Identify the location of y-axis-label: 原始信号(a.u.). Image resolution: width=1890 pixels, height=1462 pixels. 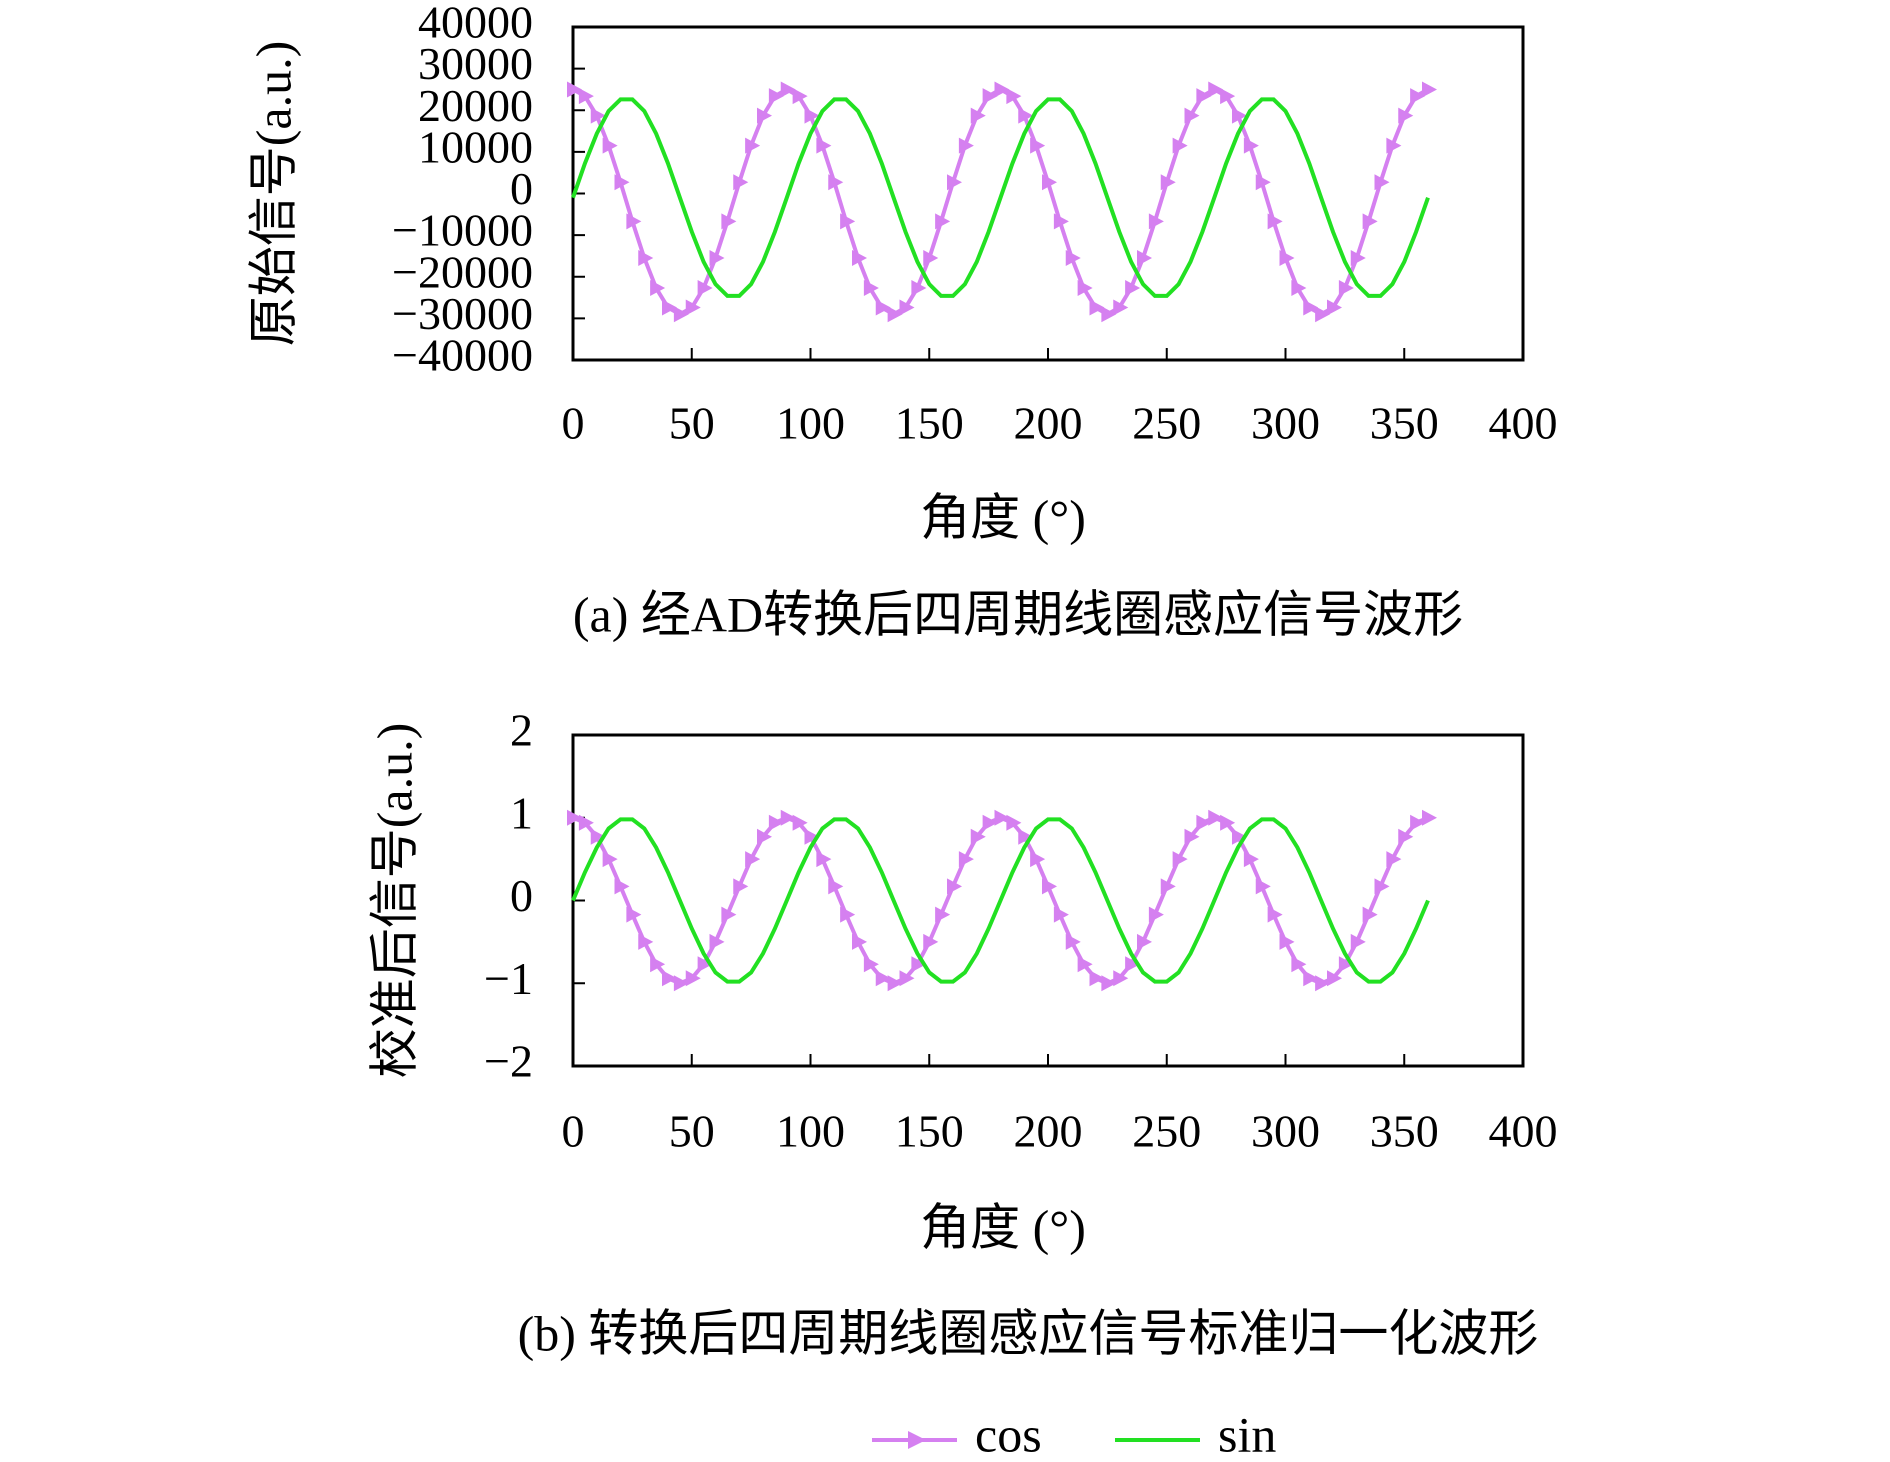
(273, 194).